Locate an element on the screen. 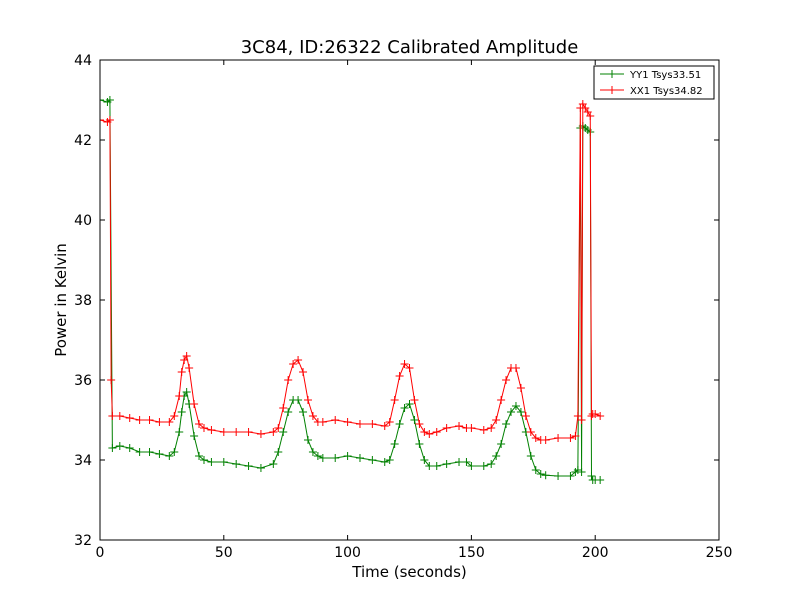  legend-box is located at coordinates (654, 82).